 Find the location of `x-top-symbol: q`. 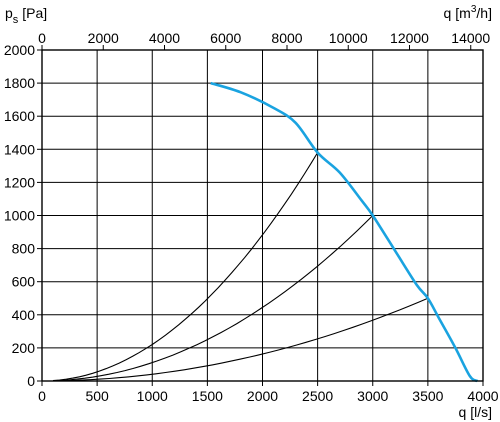

x-top-symbol: q is located at coordinates (448, 13).